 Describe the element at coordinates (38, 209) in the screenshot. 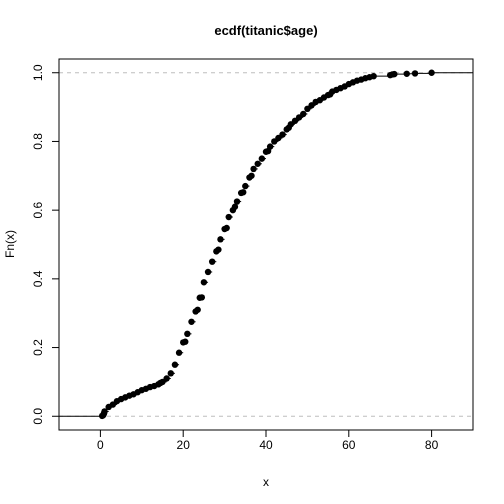

I see `y-tick-label: 0.6` at that location.